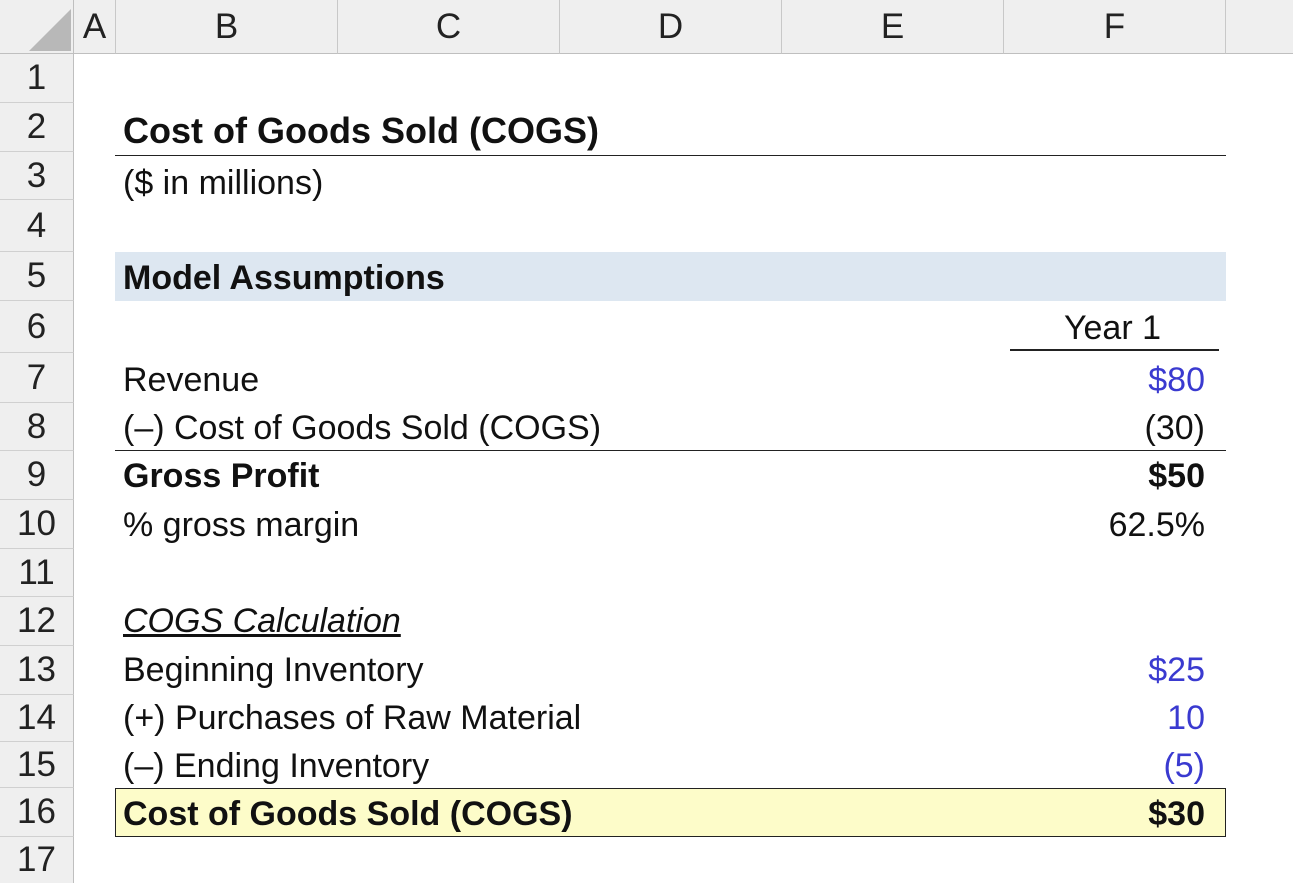 The width and height of the screenshot is (1293, 883). I want to click on title-underline, so click(670, 155).